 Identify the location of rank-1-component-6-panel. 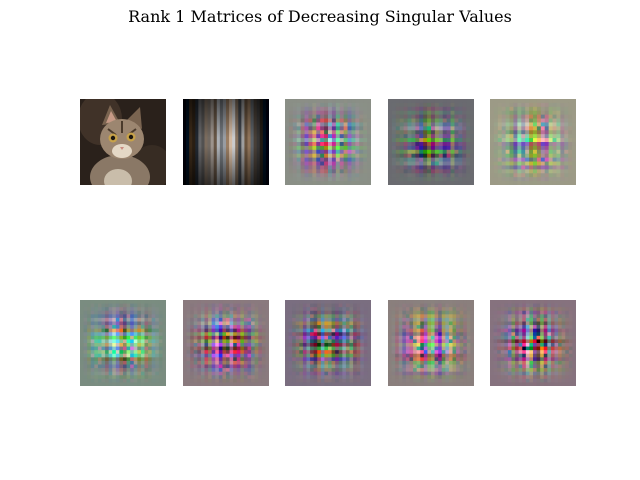
(226, 343).